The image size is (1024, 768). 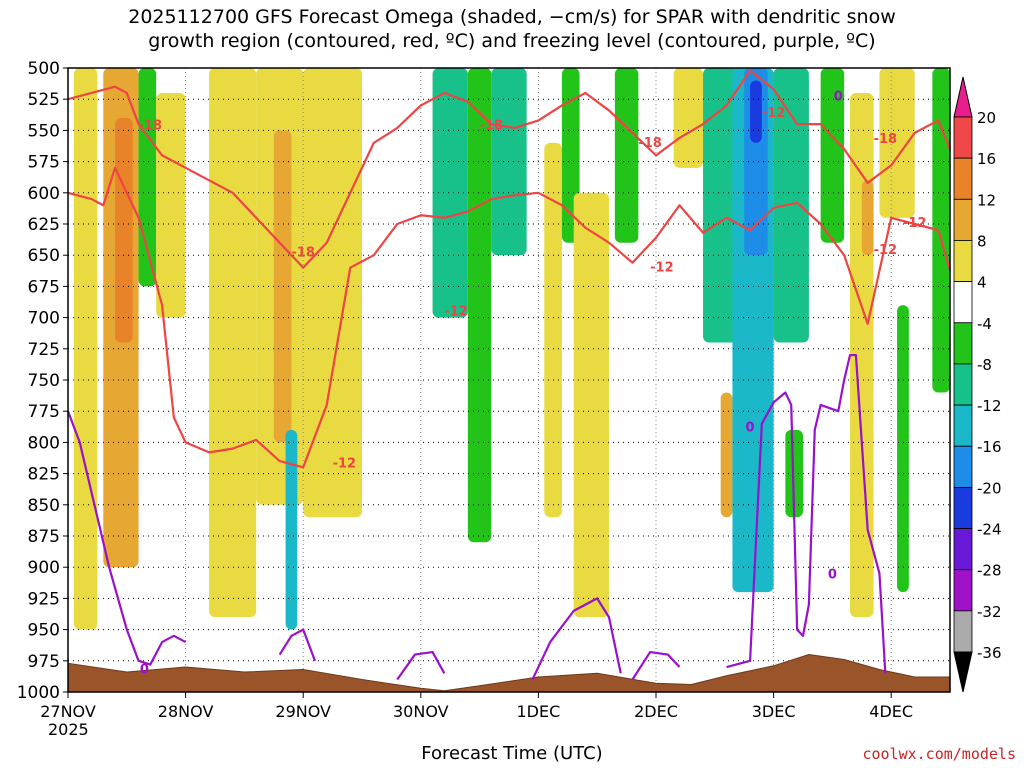 I want to click on contour-label-11: 0, so click(x=144, y=670).